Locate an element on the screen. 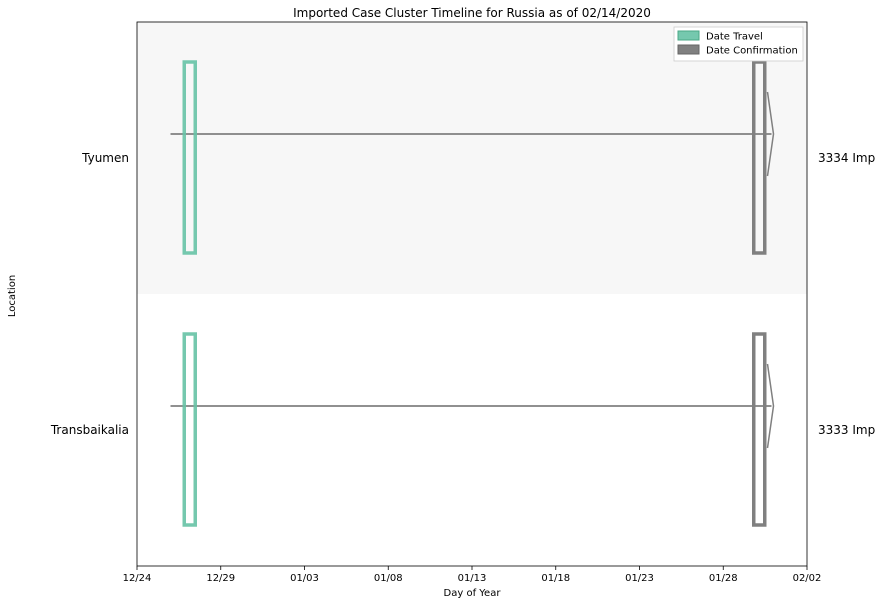  x-tick-label: 01/08 is located at coordinates (388, 578).